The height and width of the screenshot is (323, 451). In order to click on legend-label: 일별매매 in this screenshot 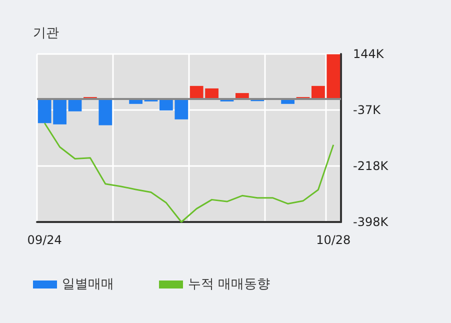, I will do `click(88, 284)`.